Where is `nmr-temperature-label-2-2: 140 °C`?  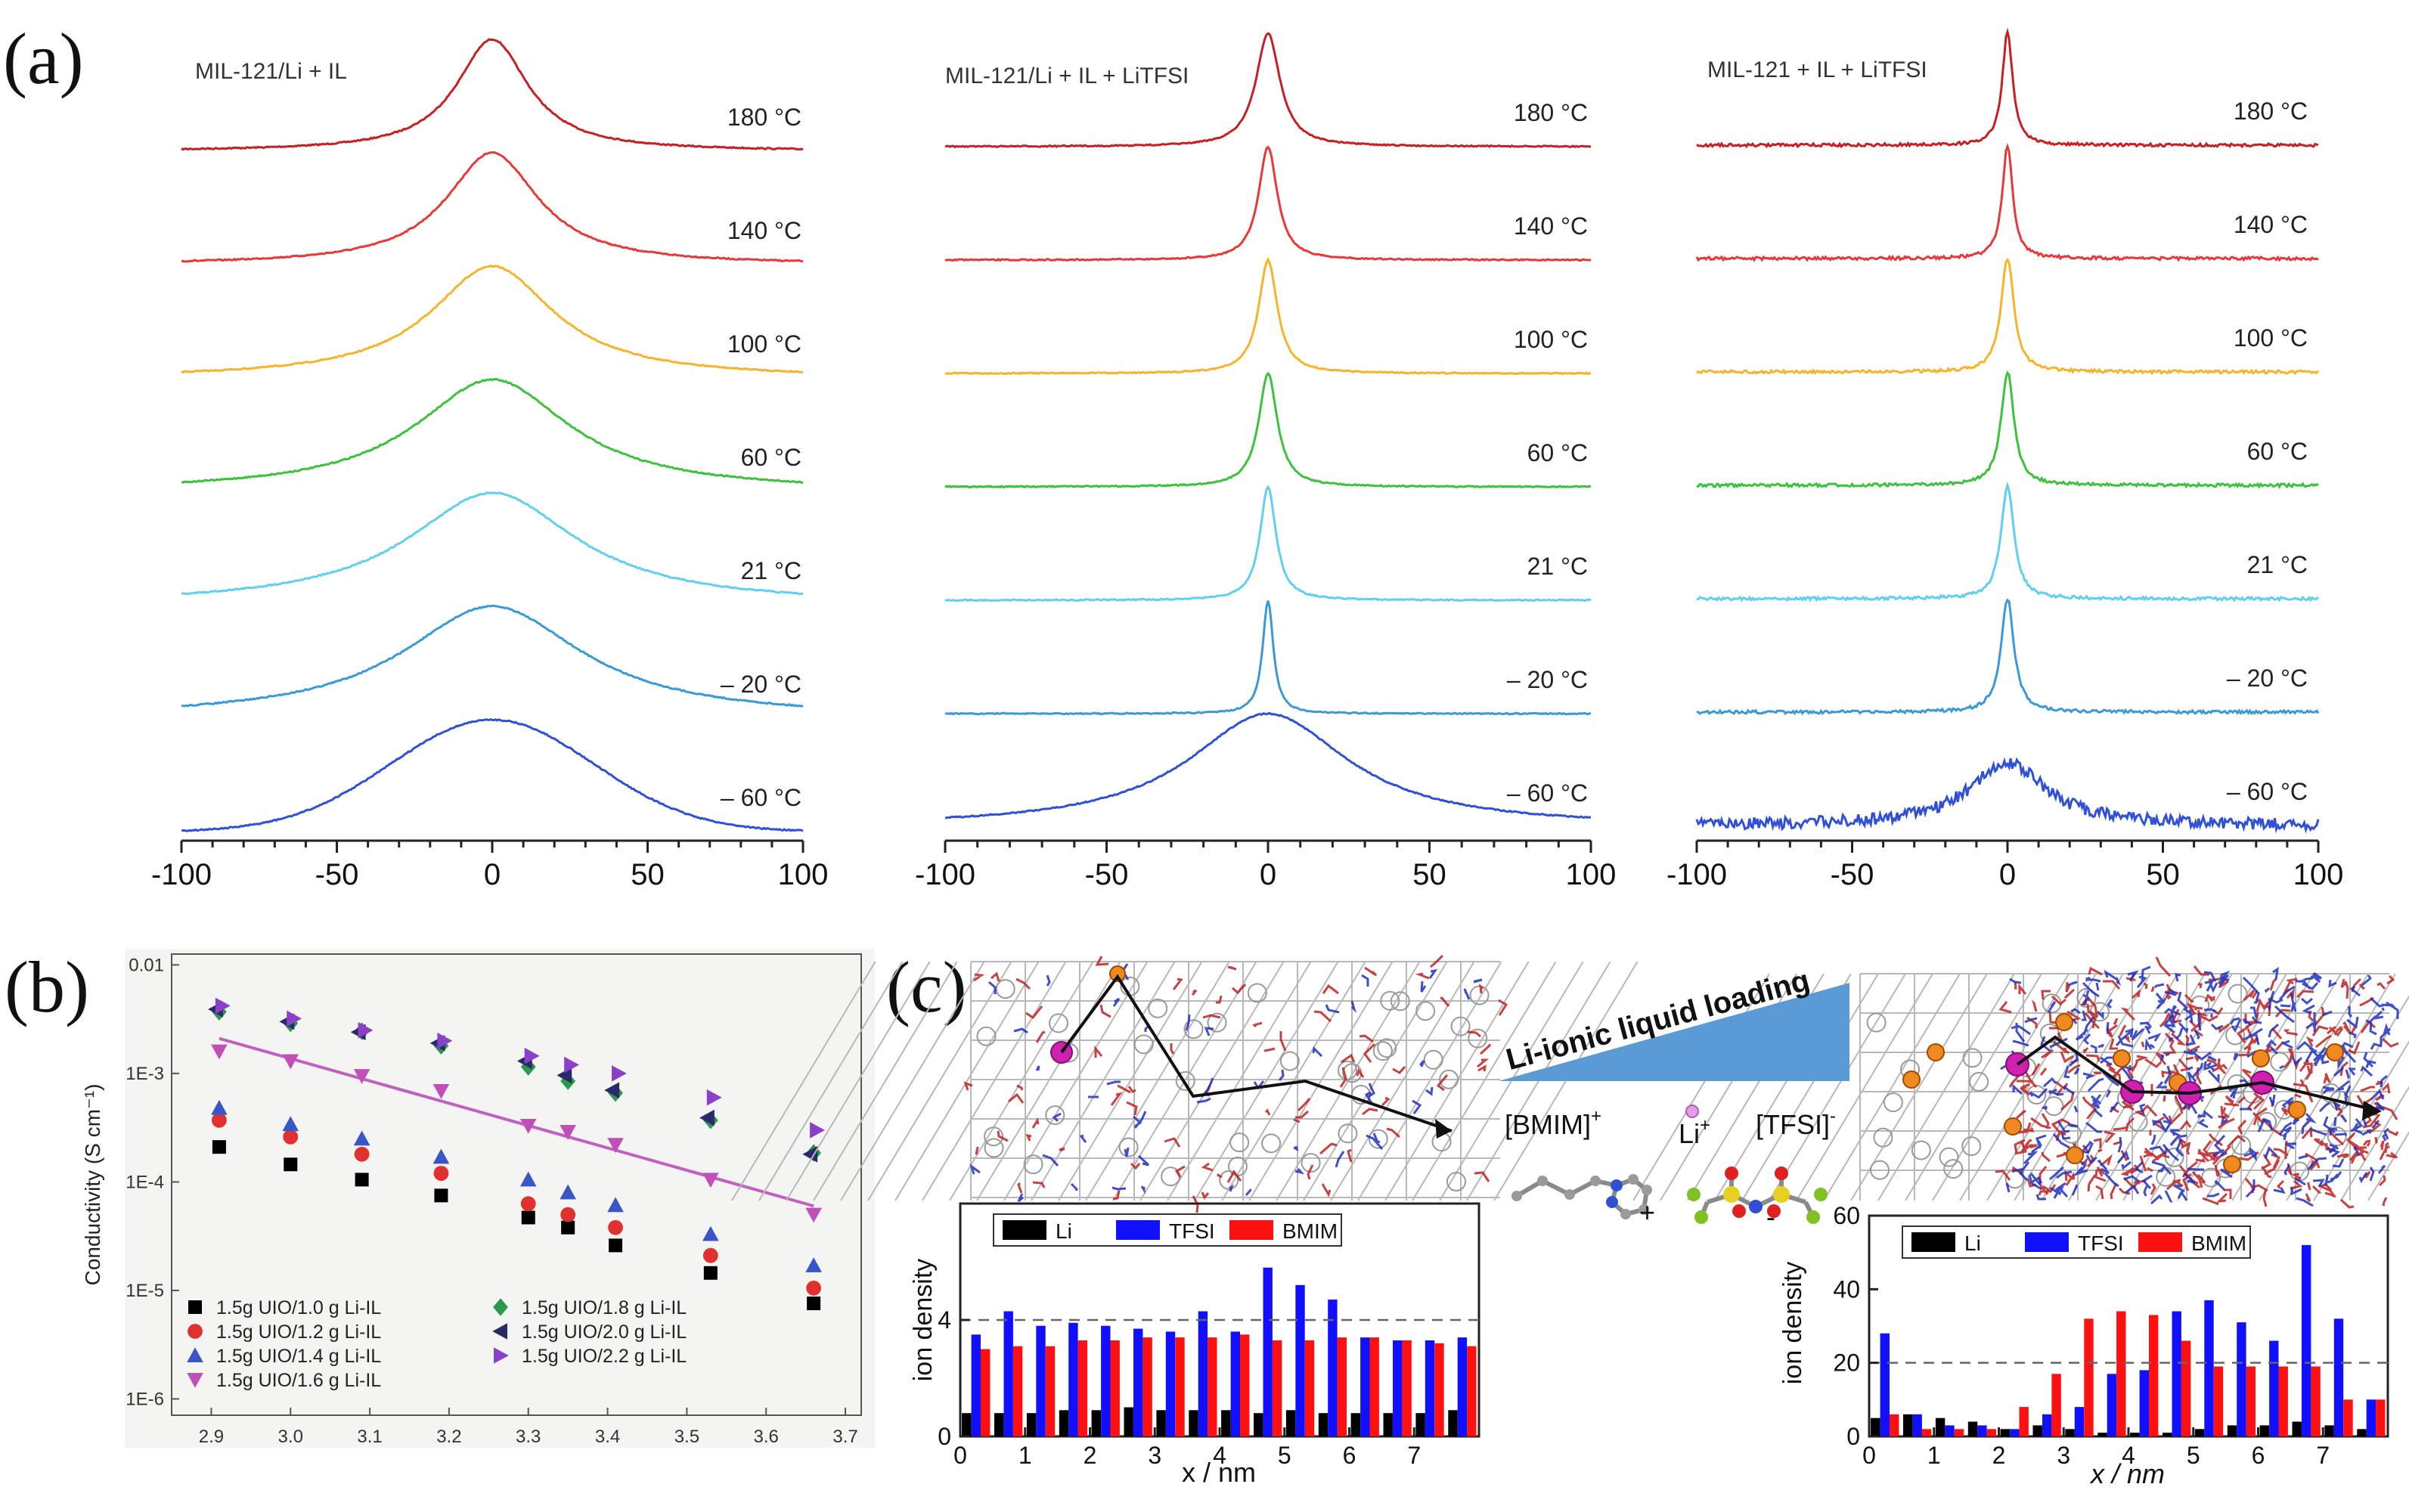 nmr-temperature-label-2-2: 140 °C is located at coordinates (1551, 226).